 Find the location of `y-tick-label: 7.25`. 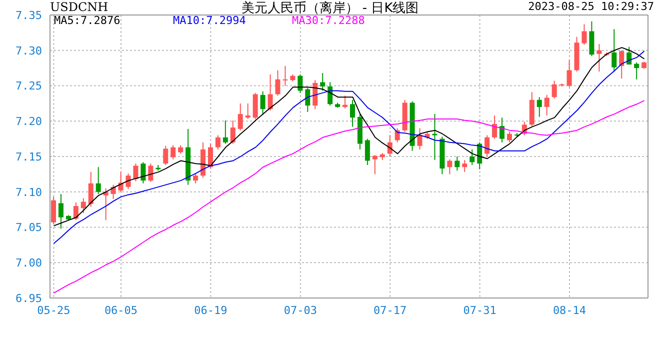

y-tick-label: 7.25 is located at coordinates (29, 86).